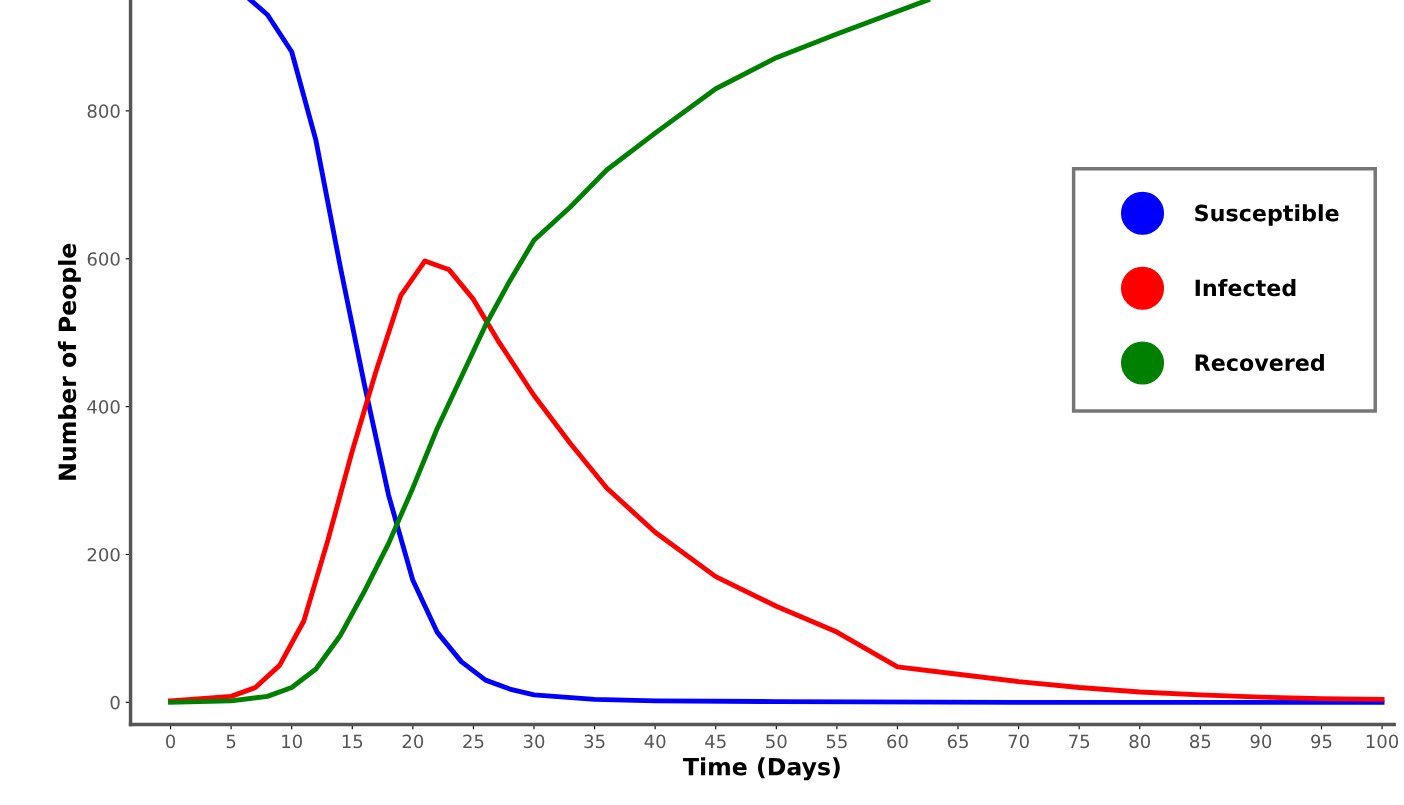 The width and height of the screenshot is (1404, 805). What do you see at coordinates (292, 741) in the screenshot?
I see `x-tick-label: 10` at bounding box center [292, 741].